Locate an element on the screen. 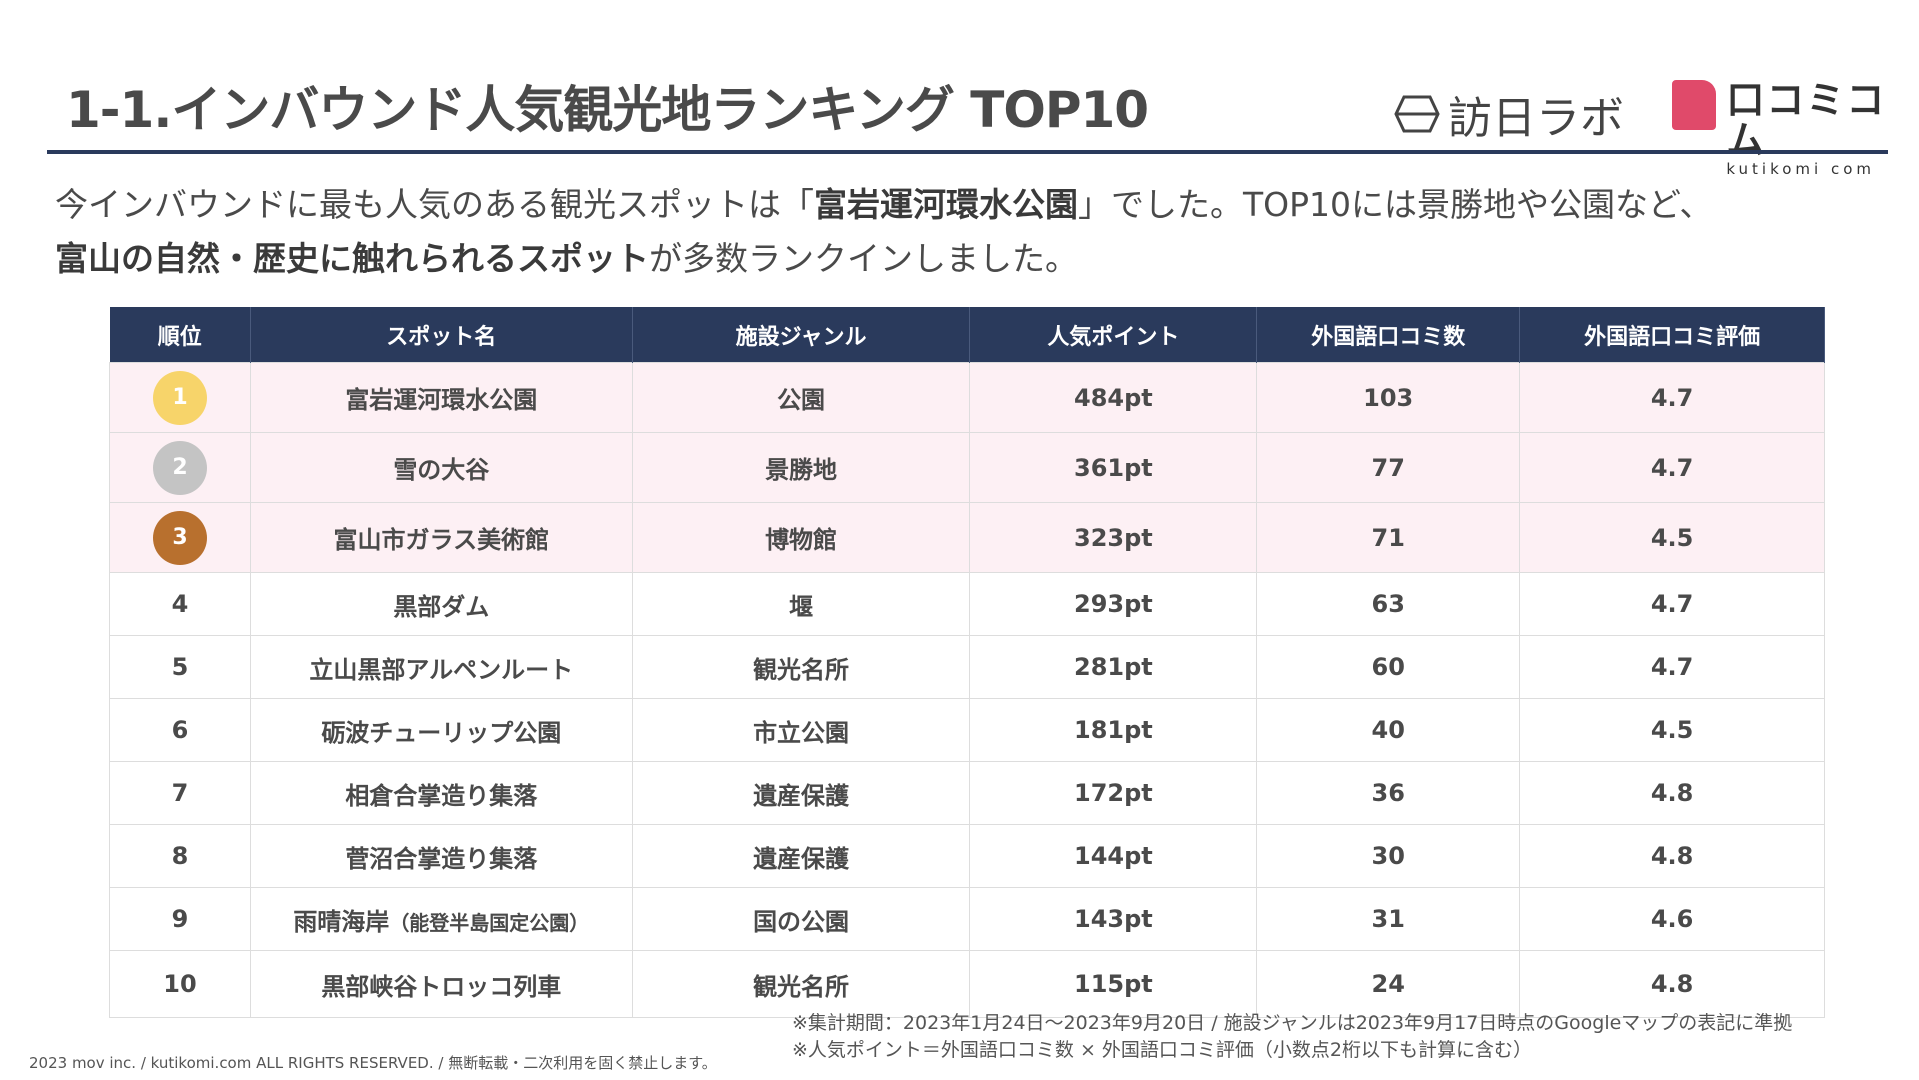 The image size is (1919, 1080). table-row: 3 富山市ガラス美術館 博物館 323pt 71 4.5 is located at coordinates (967, 537).